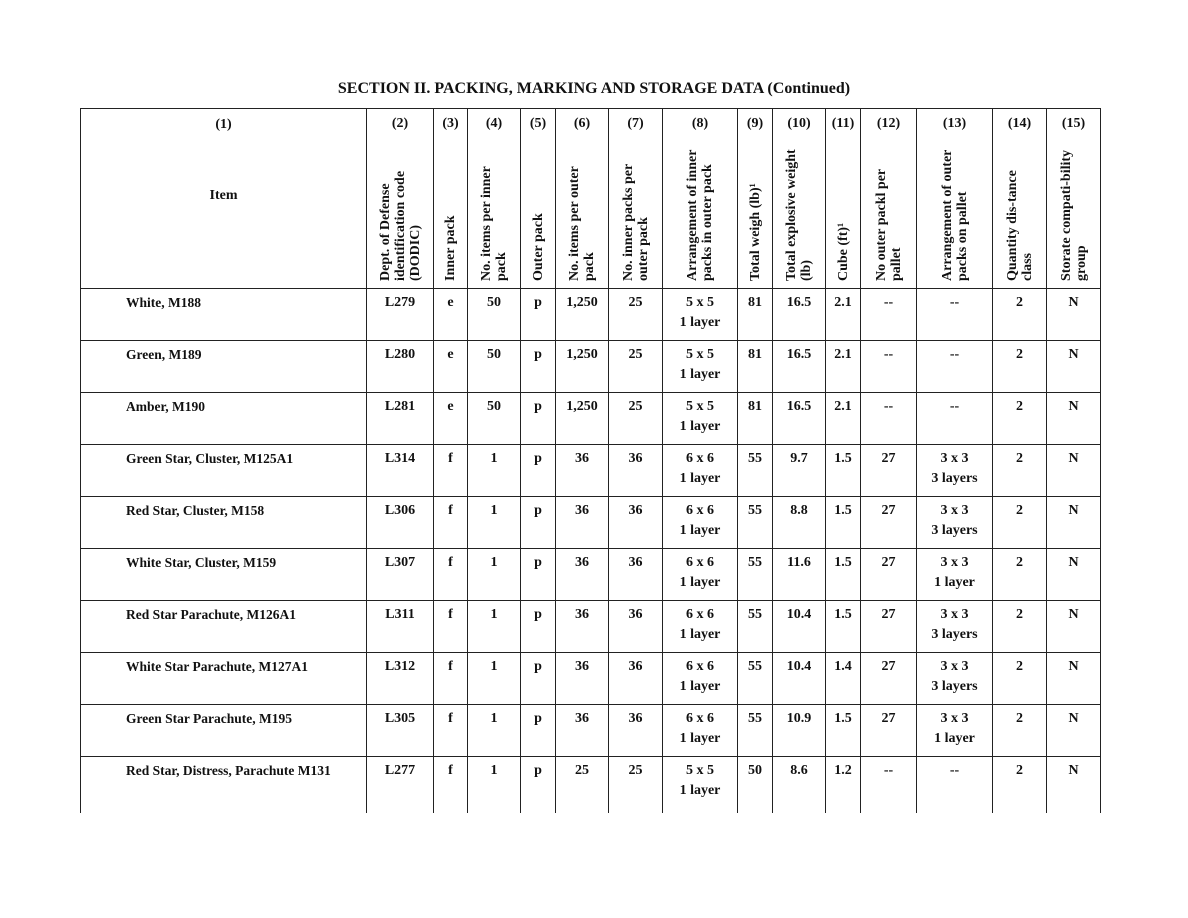 This screenshot has height=918, width=1188. I want to click on column-number: (5), so click(538, 123).